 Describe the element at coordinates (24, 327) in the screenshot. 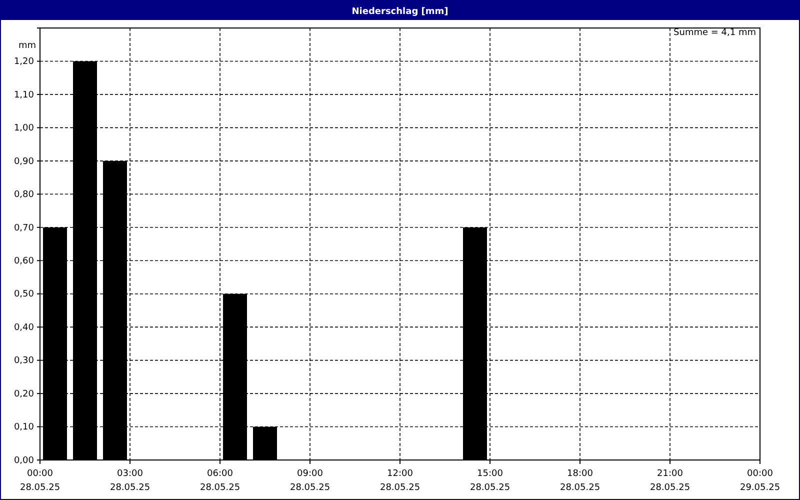

I see `y-tick-label: 0,40` at that location.